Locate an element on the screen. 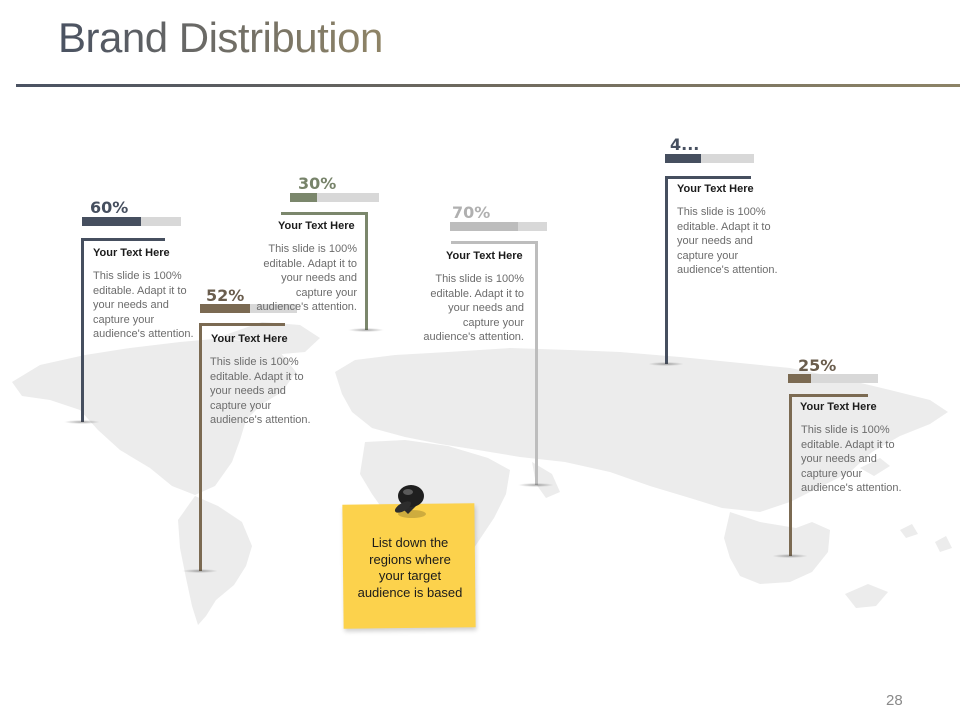 This screenshot has height=720, width=960. title-divider is located at coordinates (488, 85).